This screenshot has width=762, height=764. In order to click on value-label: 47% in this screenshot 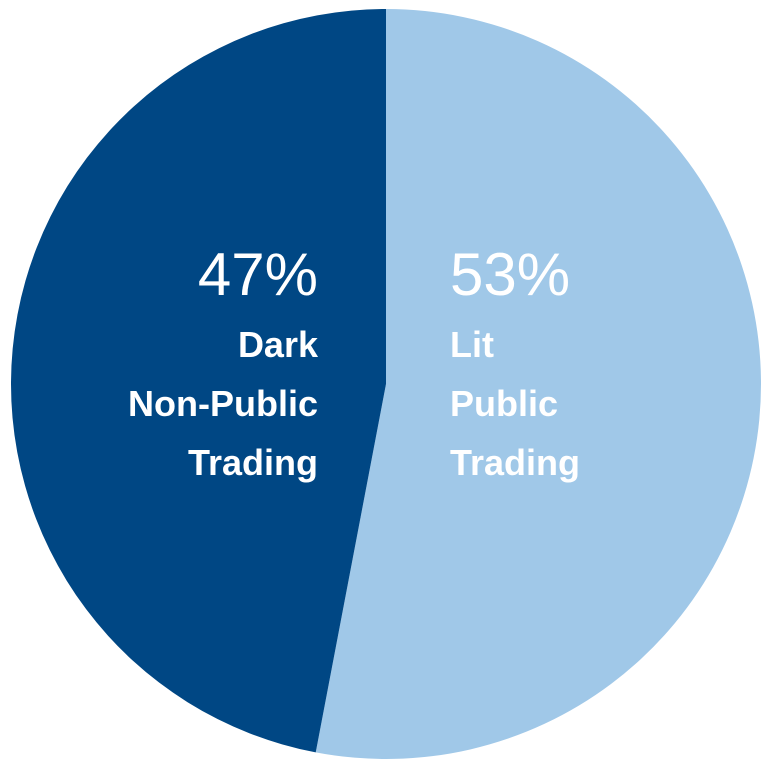, I will do `click(258, 274)`.